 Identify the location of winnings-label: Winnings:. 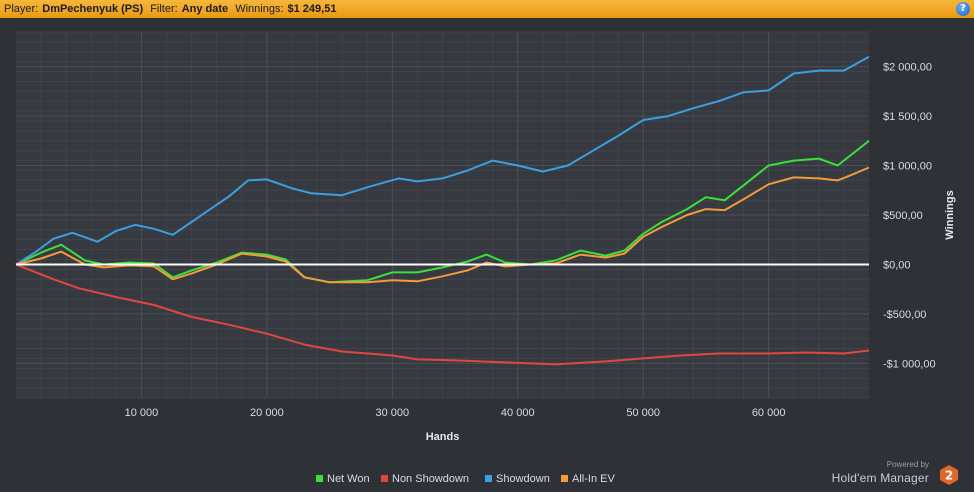
(259, 9).